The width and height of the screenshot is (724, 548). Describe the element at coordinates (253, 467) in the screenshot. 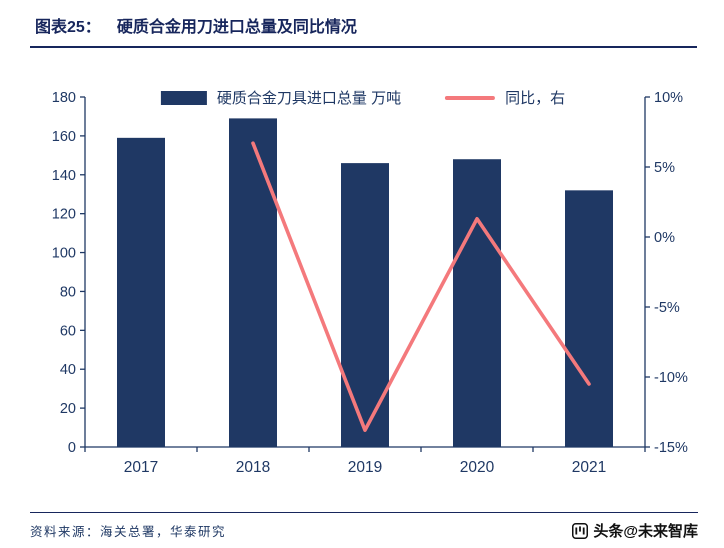

I see `x-axis-category-label: 2018` at that location.